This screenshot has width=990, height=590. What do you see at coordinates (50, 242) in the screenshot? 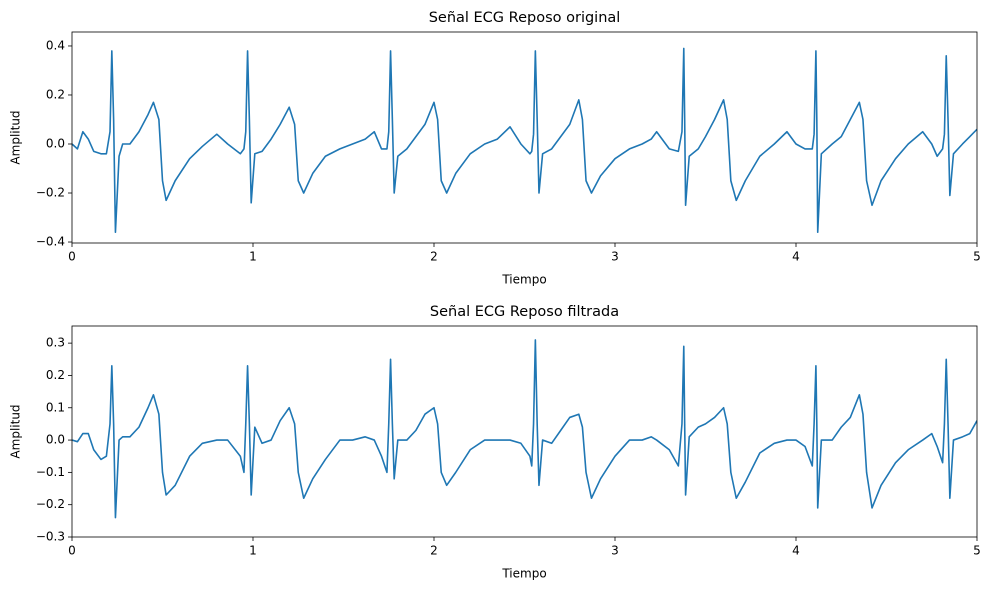
I see `y-tick-label: −0.4` at bounding box center [50, 242].